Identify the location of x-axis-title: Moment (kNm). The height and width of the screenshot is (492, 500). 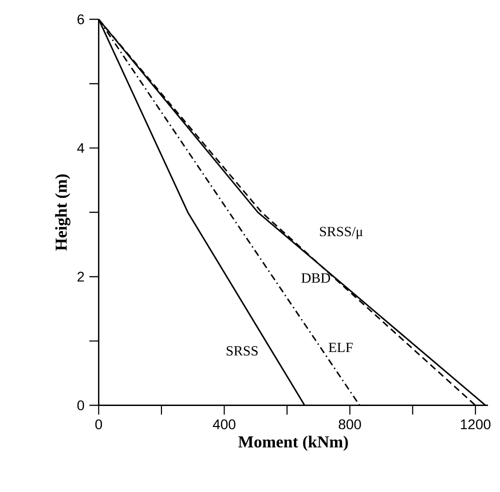
(293, 443).